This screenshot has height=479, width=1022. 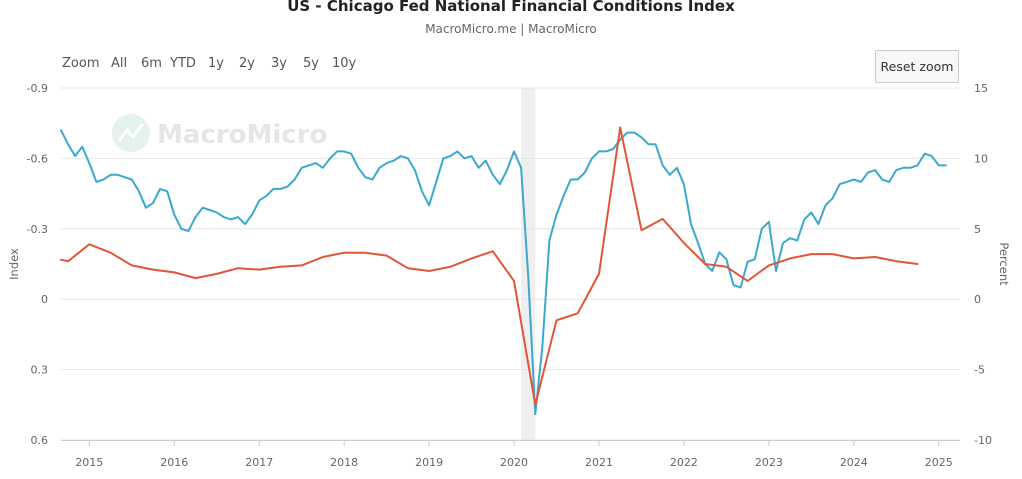 I want to click on zoom-ytd-button: YTD, so click(x=183, y=63).